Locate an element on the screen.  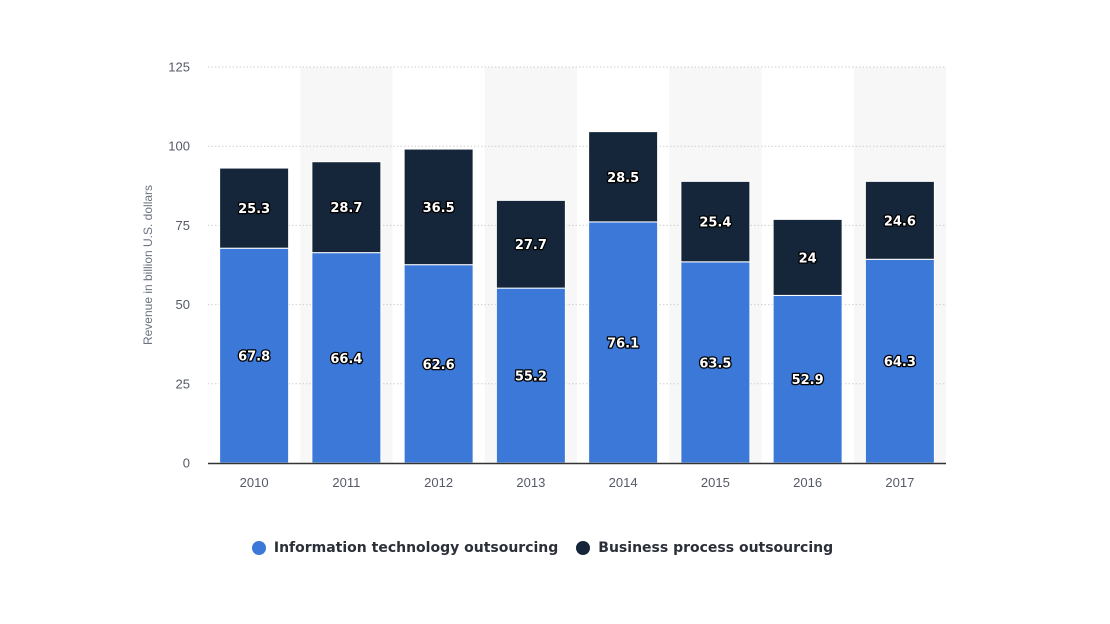
data-label-bp-2014: 28.5 is located at coordinates (623, 178).